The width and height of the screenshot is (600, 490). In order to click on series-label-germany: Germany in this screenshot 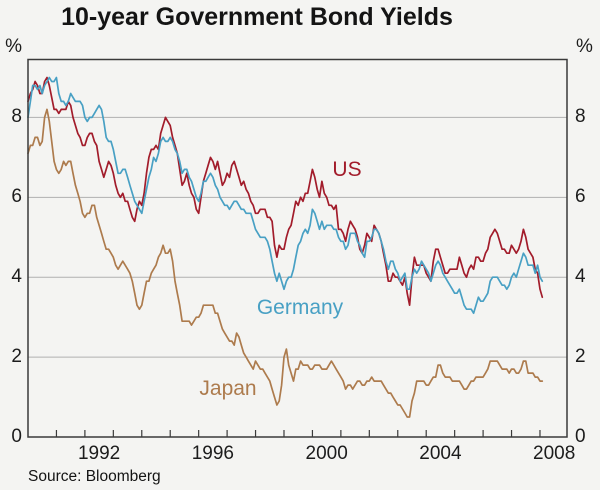, I will do `click(300, 307)`.